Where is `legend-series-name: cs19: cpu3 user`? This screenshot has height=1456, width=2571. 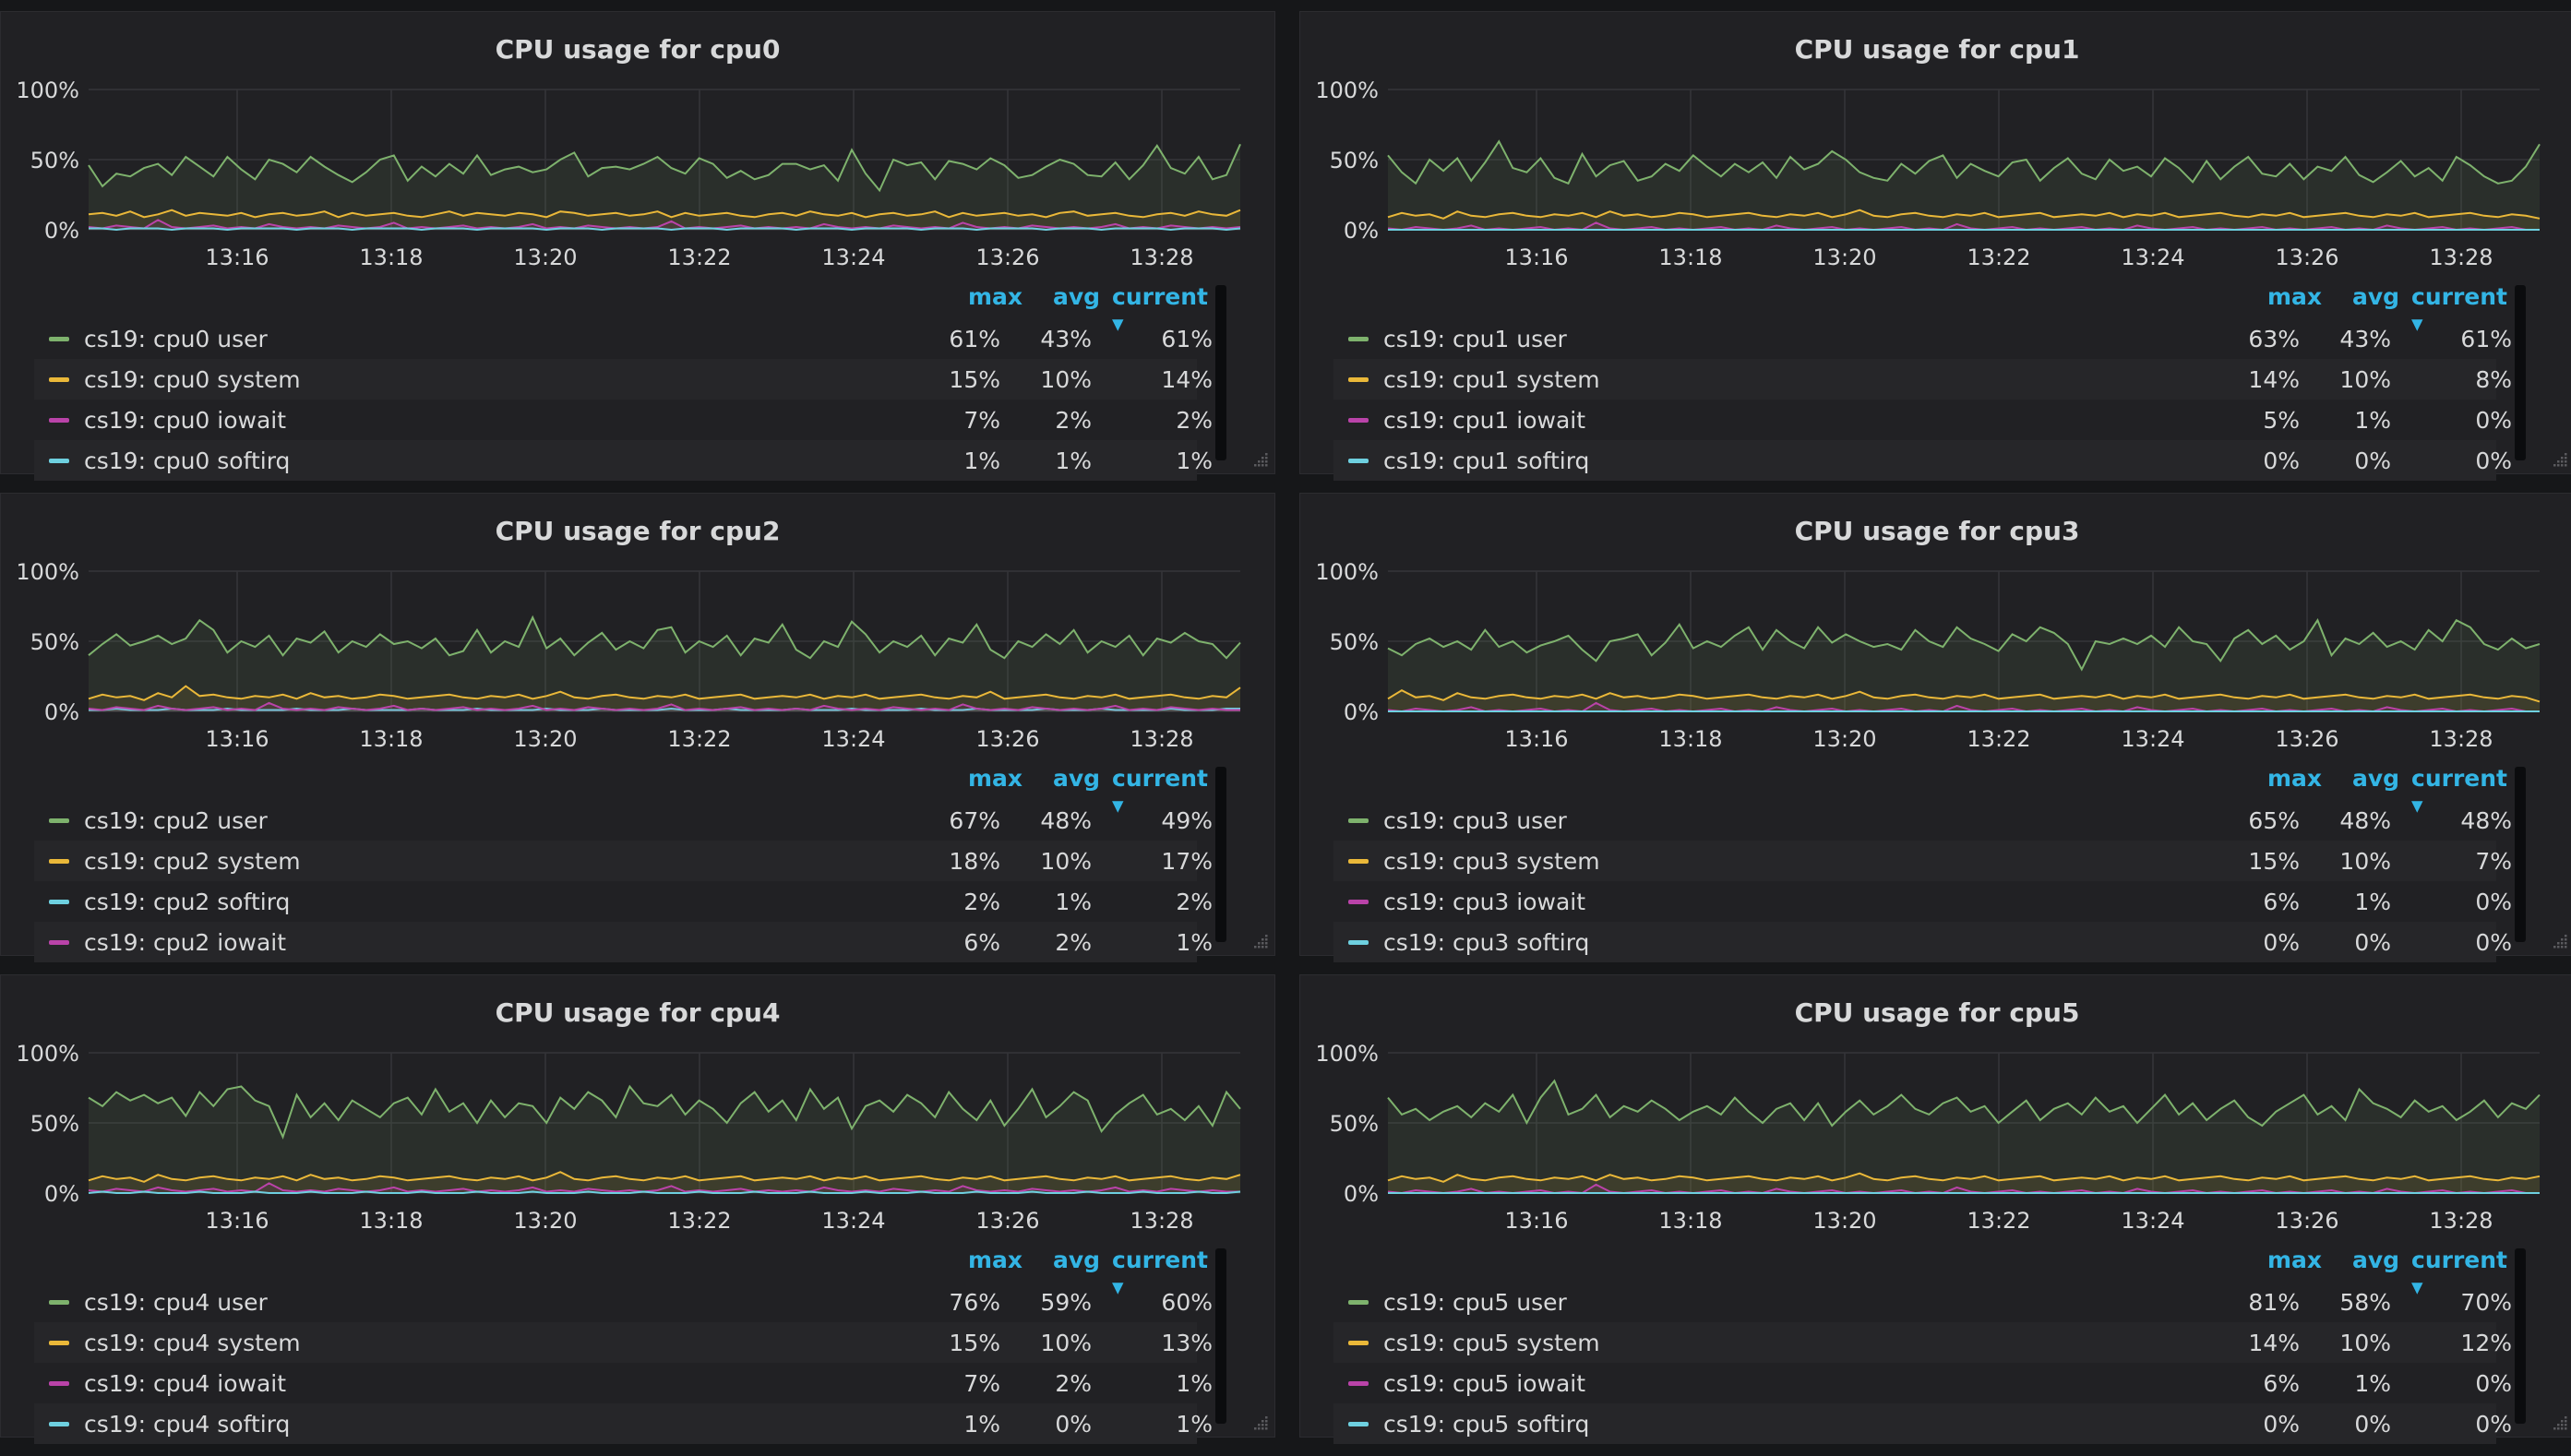
legend-series-name: cs19: cpu3 user is located at coordinates (1475, 820).